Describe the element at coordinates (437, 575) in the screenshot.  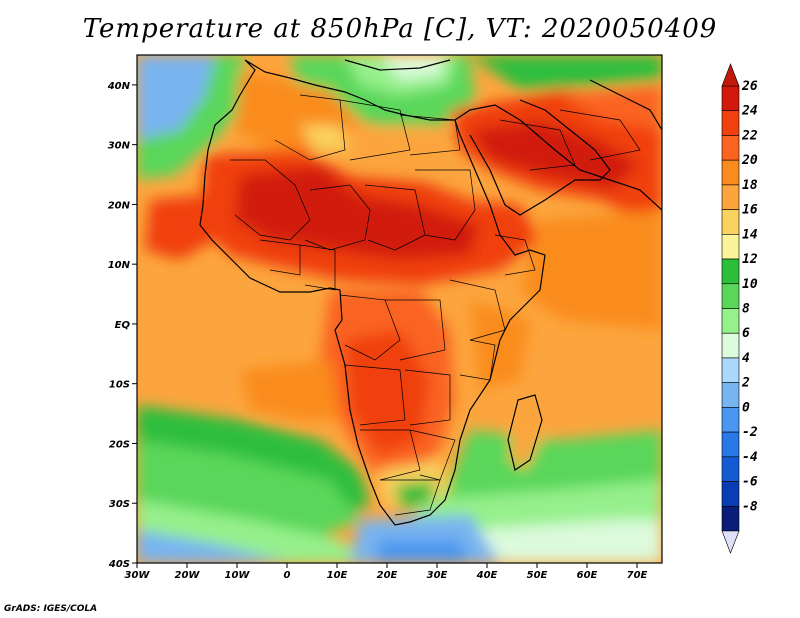
I see `lon-tick-label: 30E` at that location.